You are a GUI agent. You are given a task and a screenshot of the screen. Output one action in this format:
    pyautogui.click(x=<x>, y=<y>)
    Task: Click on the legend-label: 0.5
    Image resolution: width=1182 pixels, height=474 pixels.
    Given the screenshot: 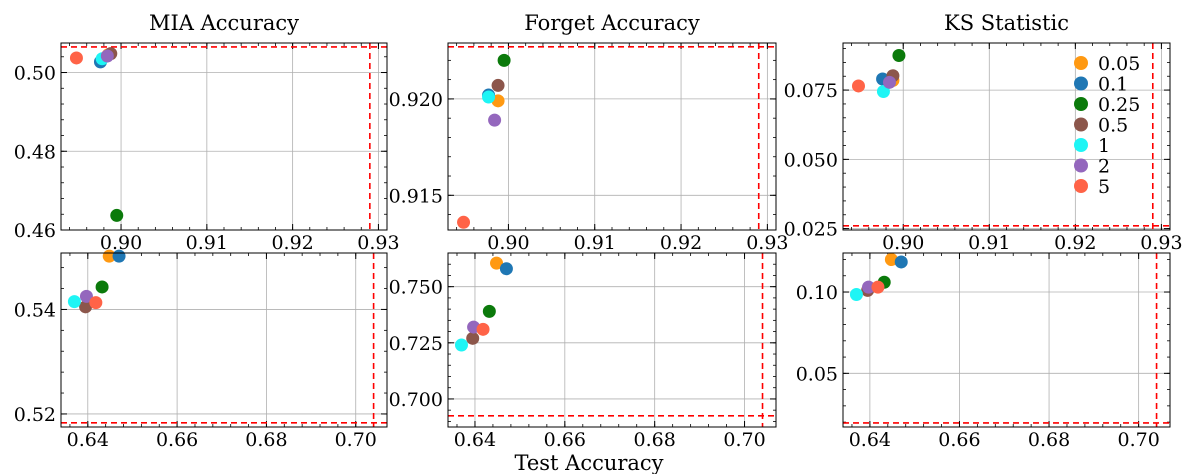 What is the action you would take?
    pyautogui.click(x=1113, y=126)
    